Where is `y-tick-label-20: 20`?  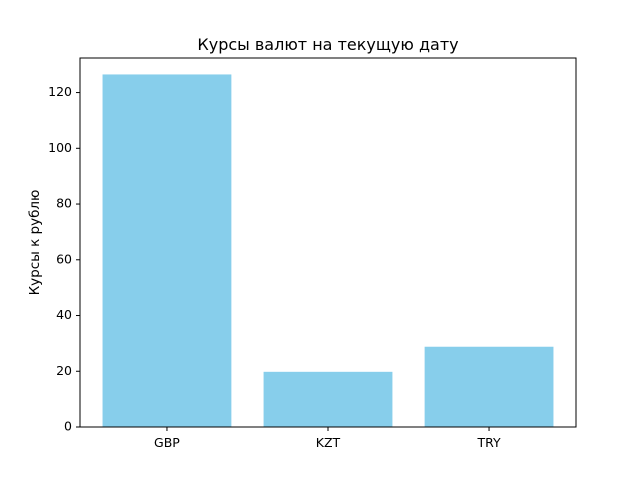
y-tick-label-20: 20 is located at coordinates (64, 370).